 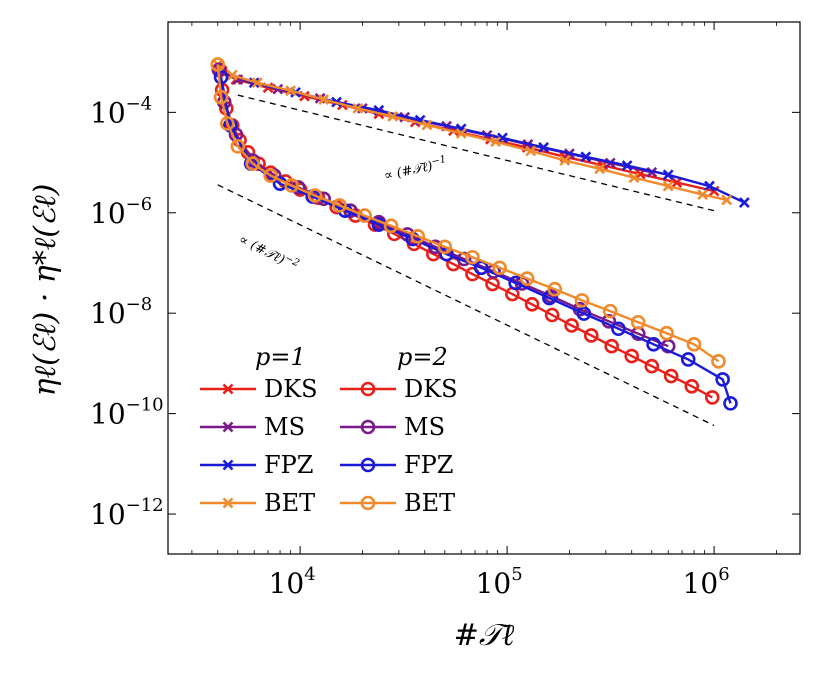 I want to click on y-tick-label: 10⁻¹⁰, so click(x=127, y=413).